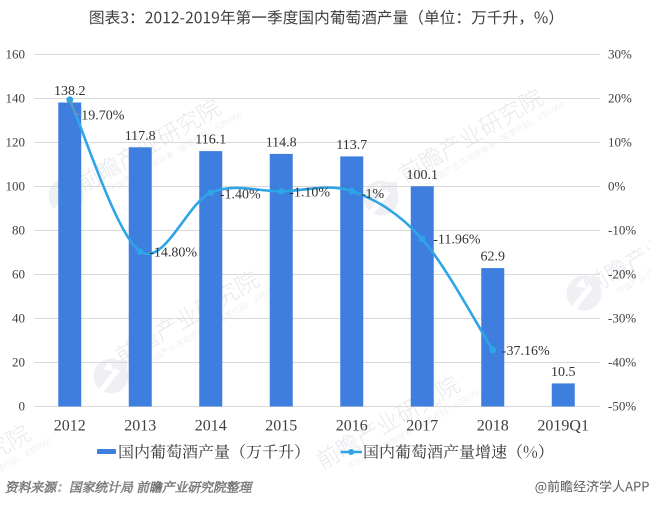 The image size is (650, 505). I want to click on svg-text: 10.5, so click(563, 372).